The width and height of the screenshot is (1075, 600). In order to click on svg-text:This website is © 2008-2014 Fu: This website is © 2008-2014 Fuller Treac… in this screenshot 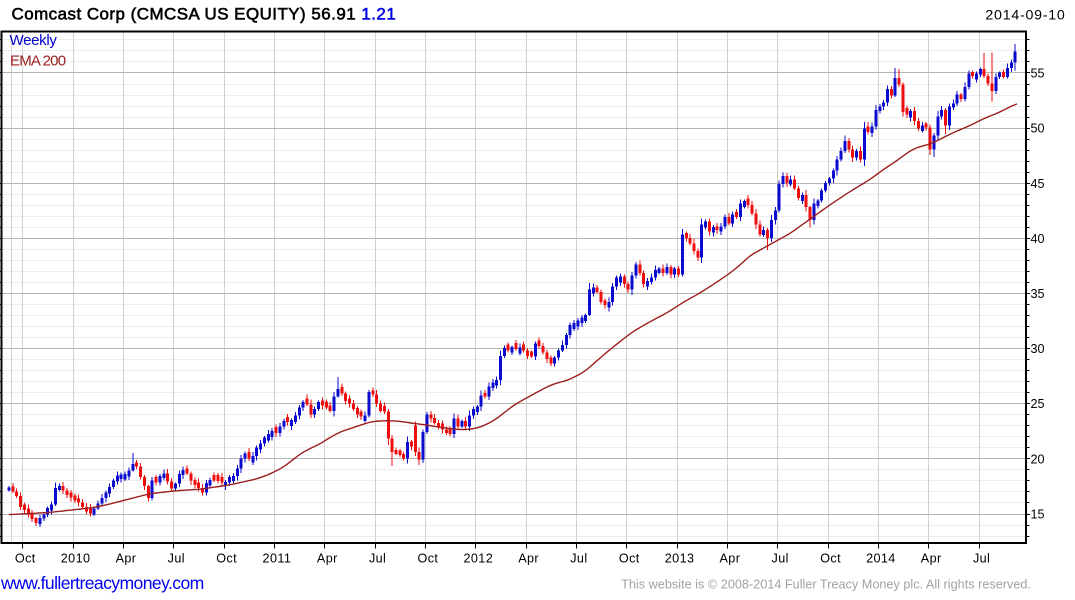, I will do `click(826, 585)`.